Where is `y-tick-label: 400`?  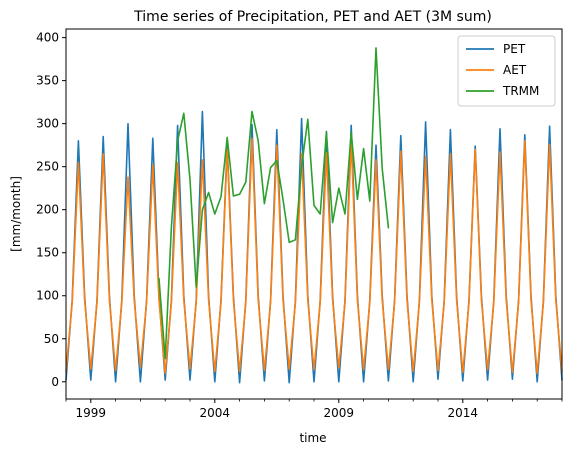 y-tick-label: 400 is located at coordinates (47, 38).